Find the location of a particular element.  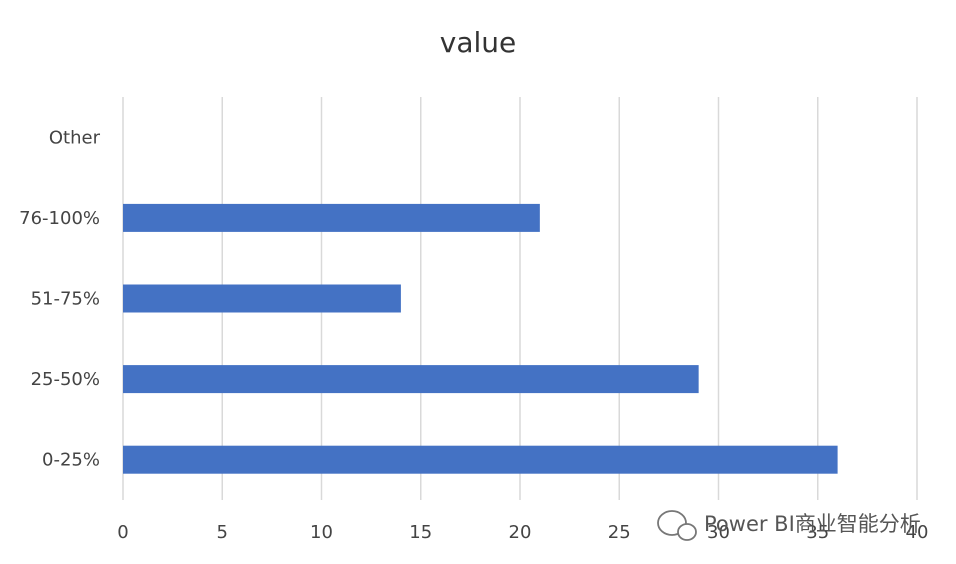

category-label: Other is located at coordinates (75, 137).